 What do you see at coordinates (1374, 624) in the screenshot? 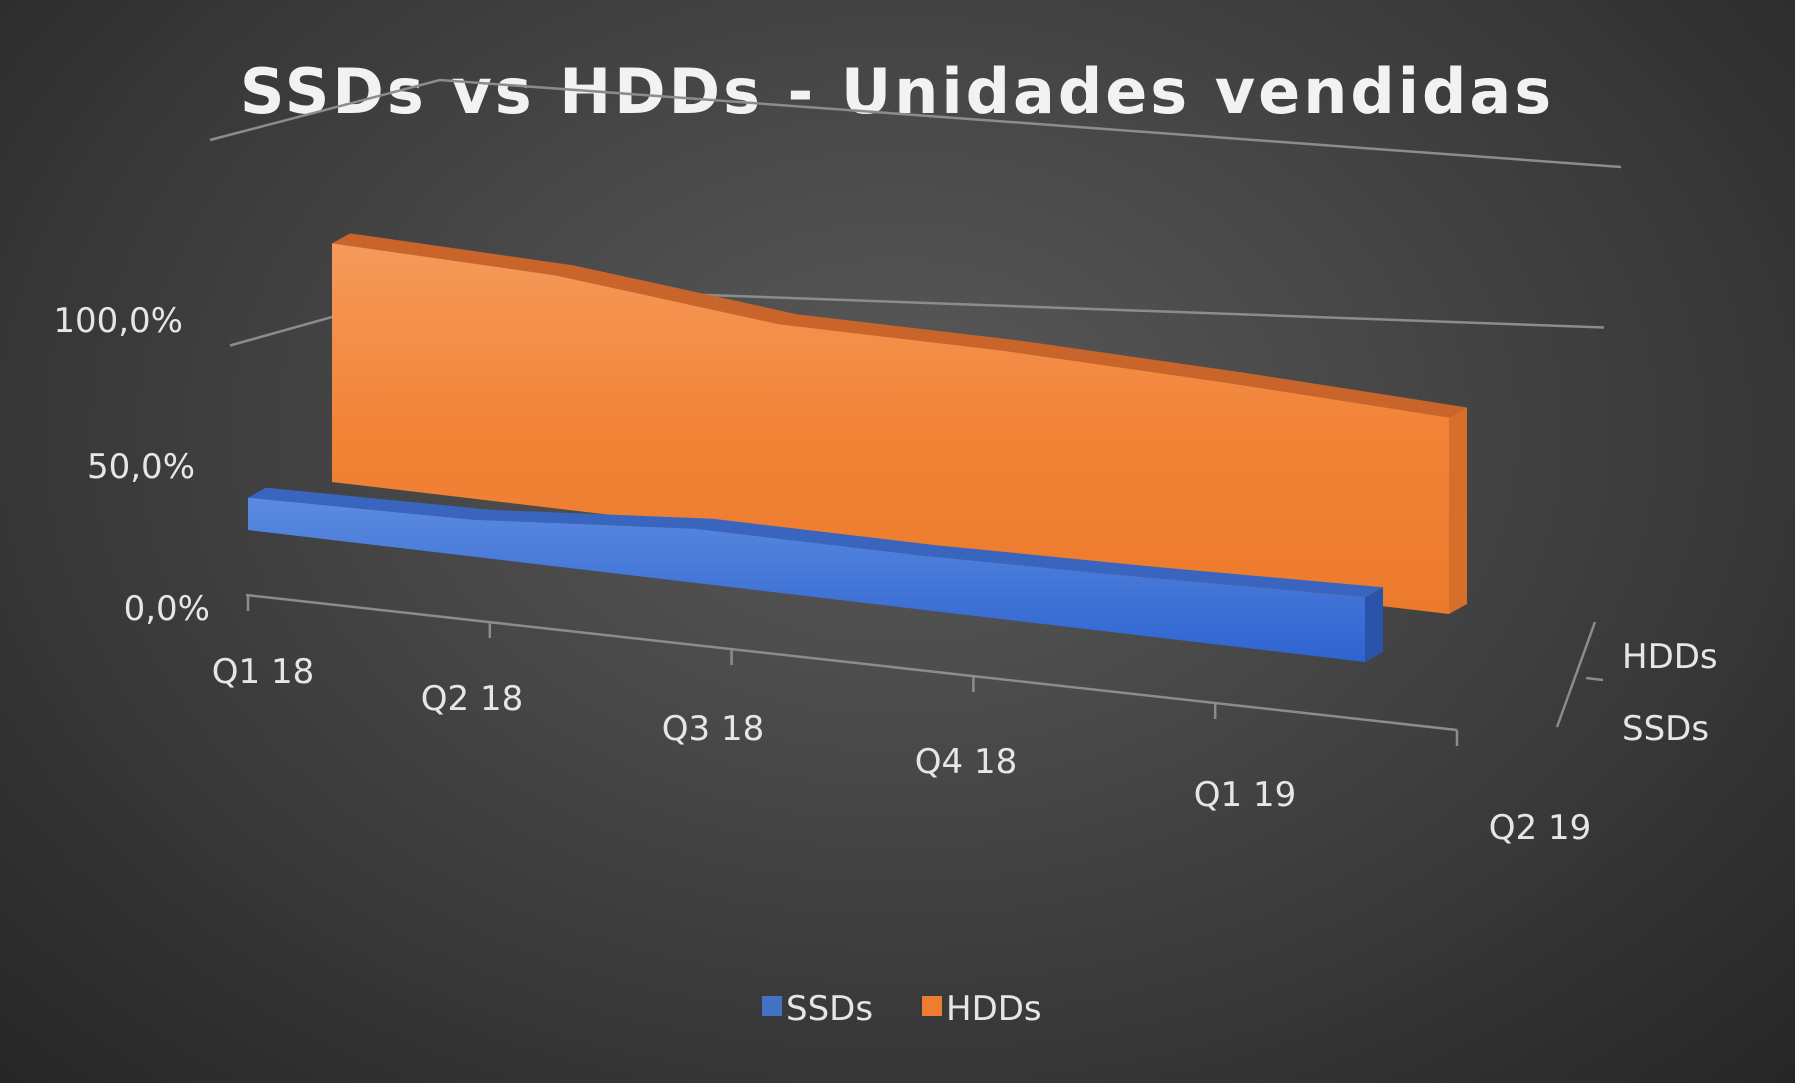
I see `ssds-area-side-face` at bounding box center [1374, 624].